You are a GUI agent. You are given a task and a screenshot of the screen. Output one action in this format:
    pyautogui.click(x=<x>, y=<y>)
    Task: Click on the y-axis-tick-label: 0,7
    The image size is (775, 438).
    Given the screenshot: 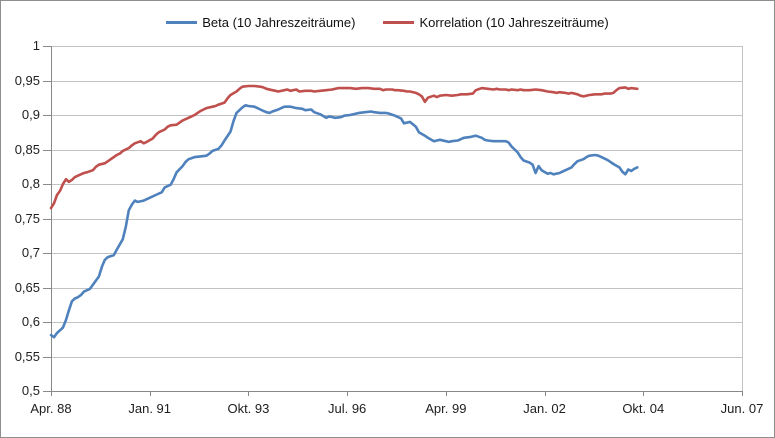 What is the action you would take?
    pyautogui.click(x=30, y=252)
    